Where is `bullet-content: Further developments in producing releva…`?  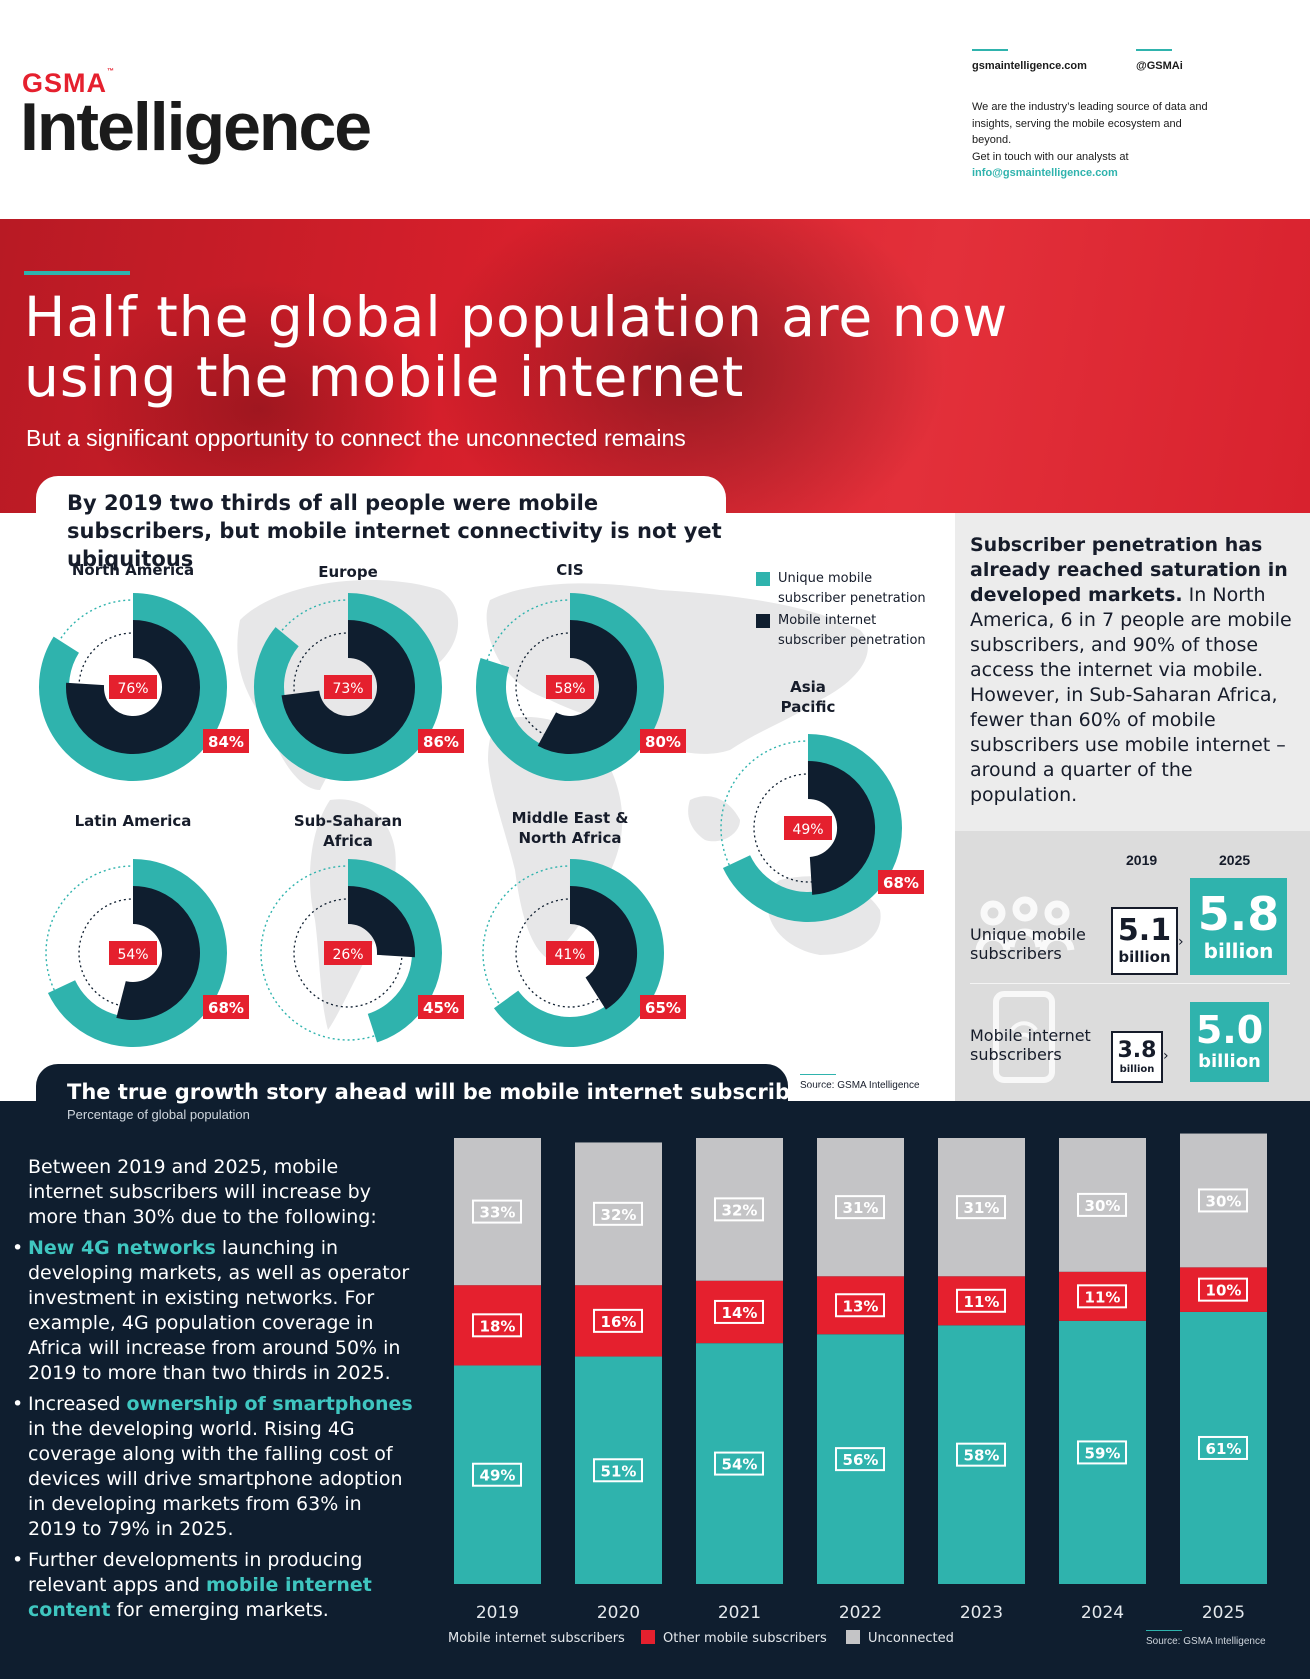 bullet-content: Further developments in producing releva… is located at coordinates (212, 1585).